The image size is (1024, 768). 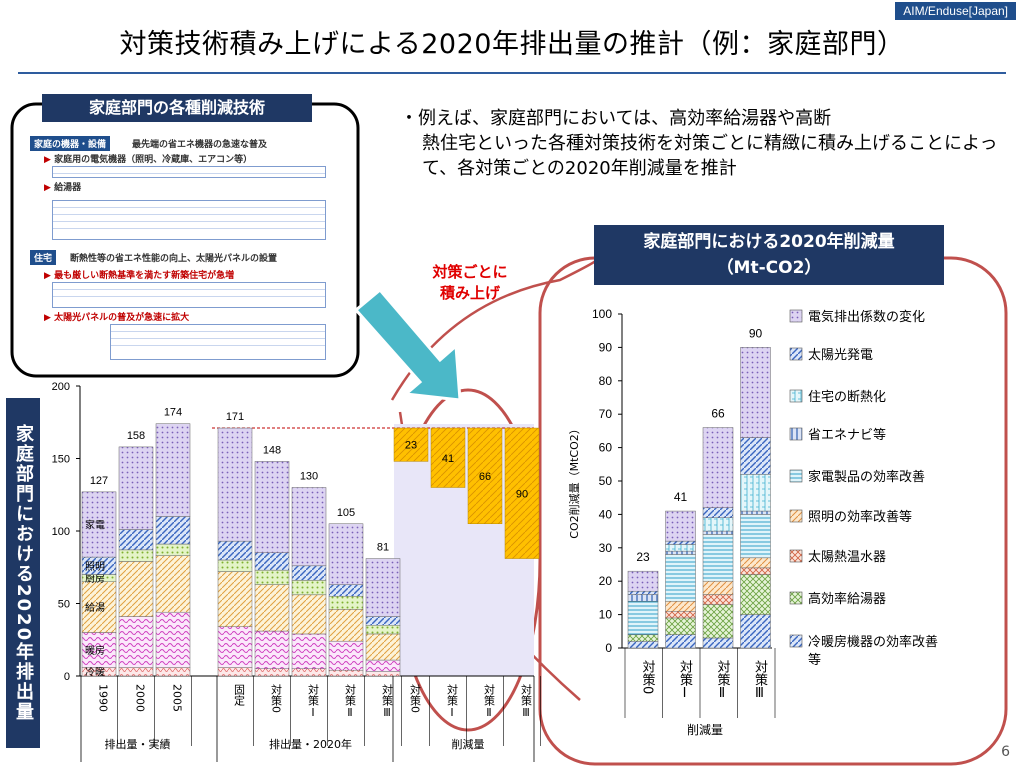 I want to click on left-segment-label: 給湯, so click(x=95, y=607).